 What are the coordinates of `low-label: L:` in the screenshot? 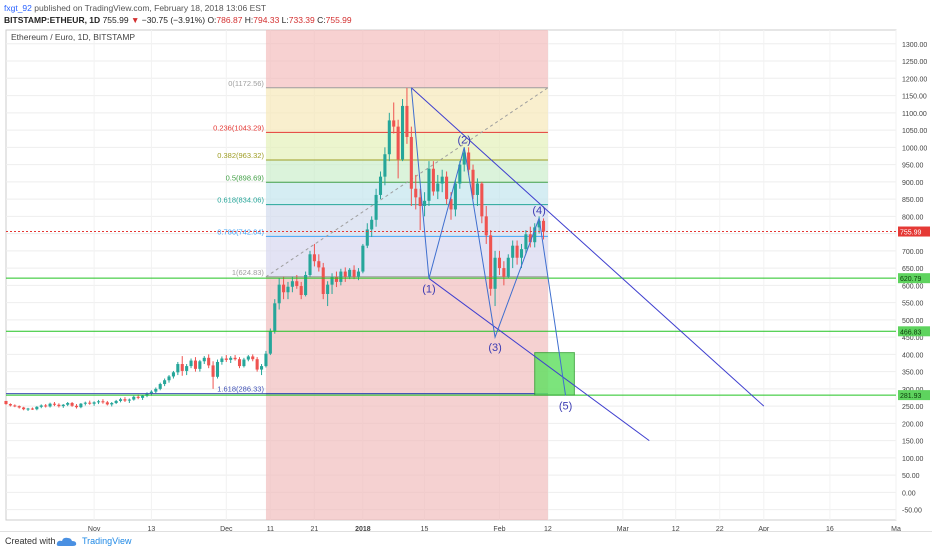 It's located at (285, 20).